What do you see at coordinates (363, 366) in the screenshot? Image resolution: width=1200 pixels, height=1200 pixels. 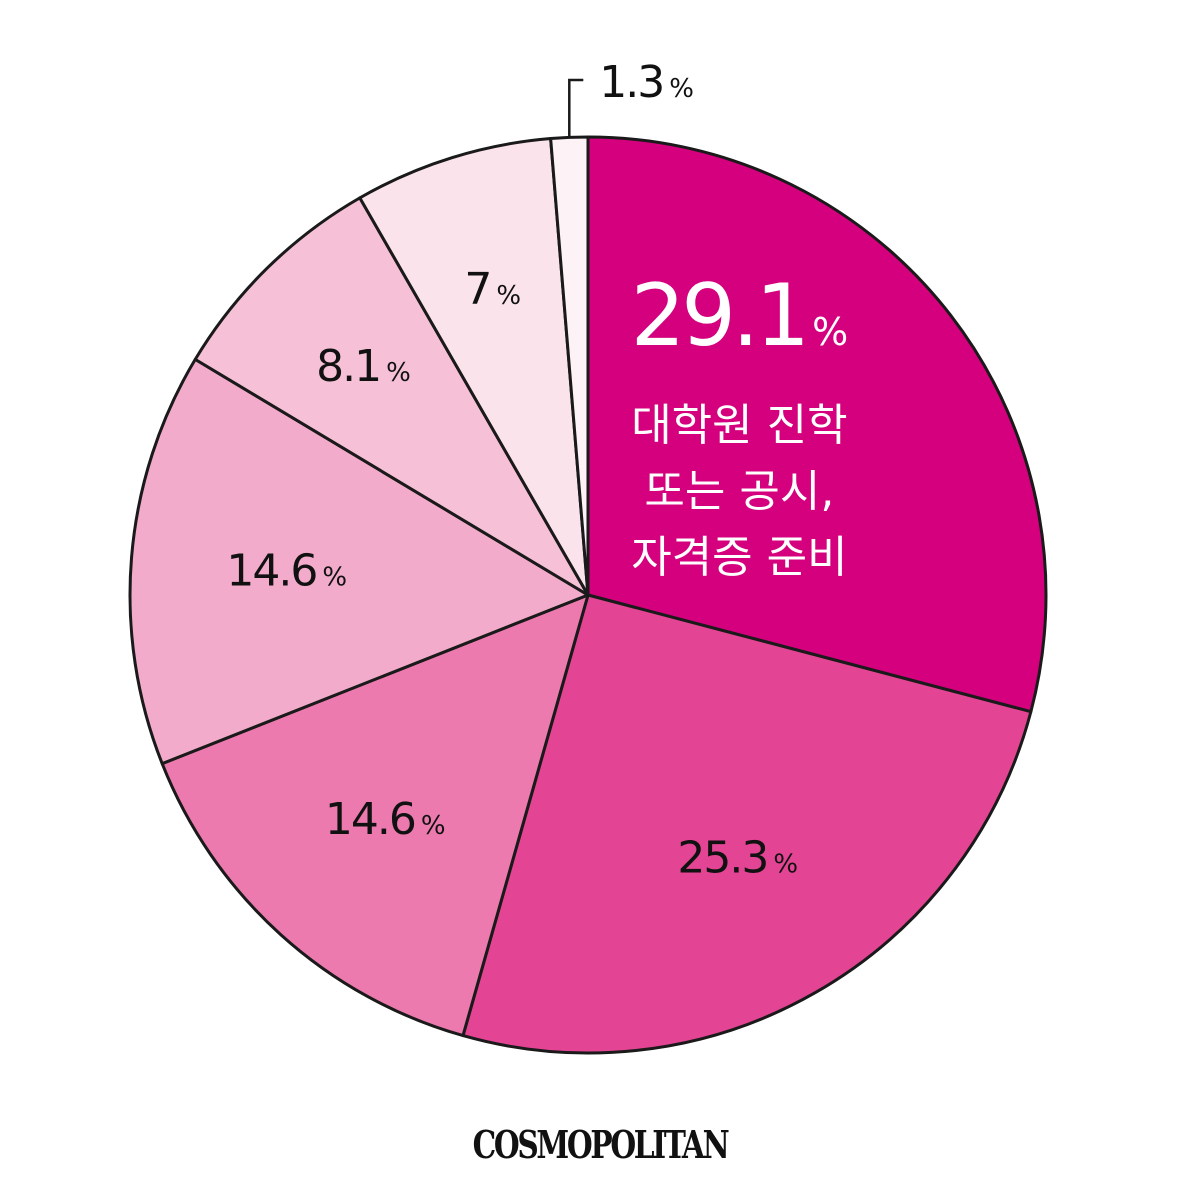 I see `slice-label-5: 8.1%` at bounding box center [363, 366].